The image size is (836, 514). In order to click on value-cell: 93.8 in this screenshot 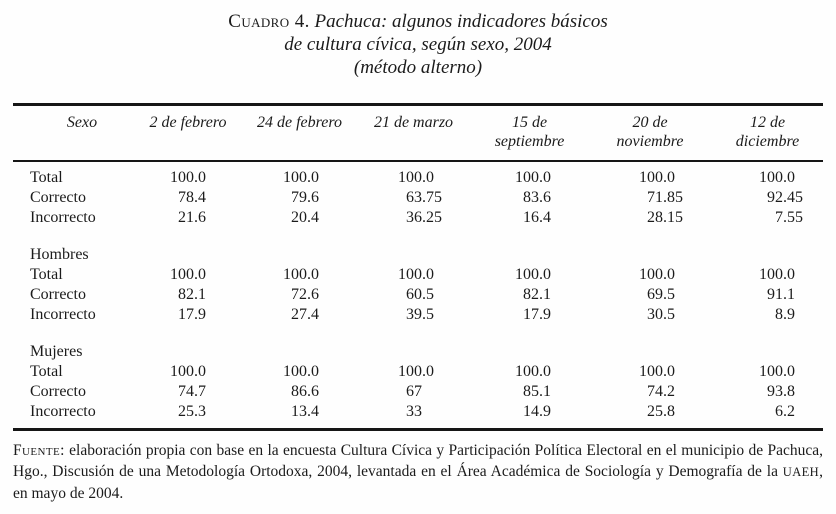, I will do `click(781, 391)`.